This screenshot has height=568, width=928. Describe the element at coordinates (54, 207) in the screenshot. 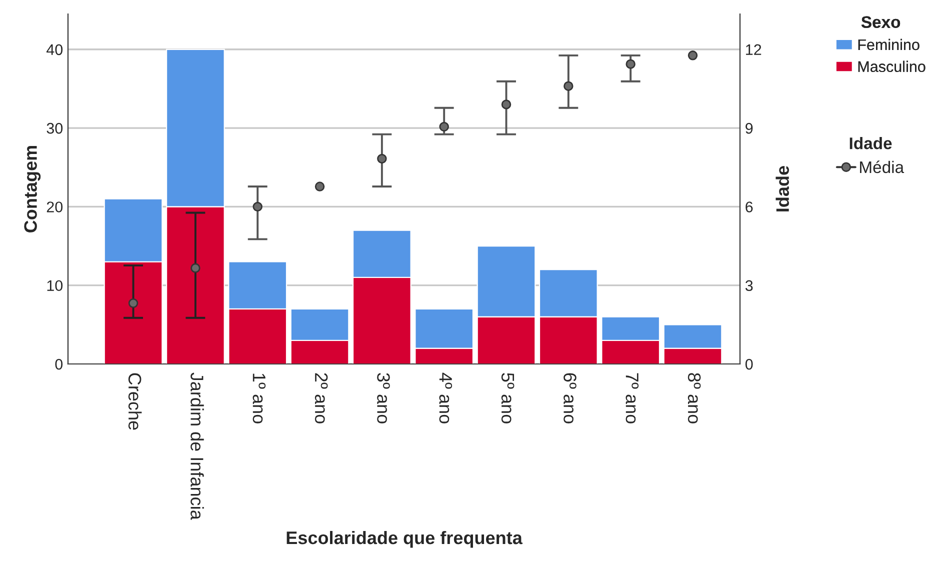

I see `y-tick-label: 20` at that location.